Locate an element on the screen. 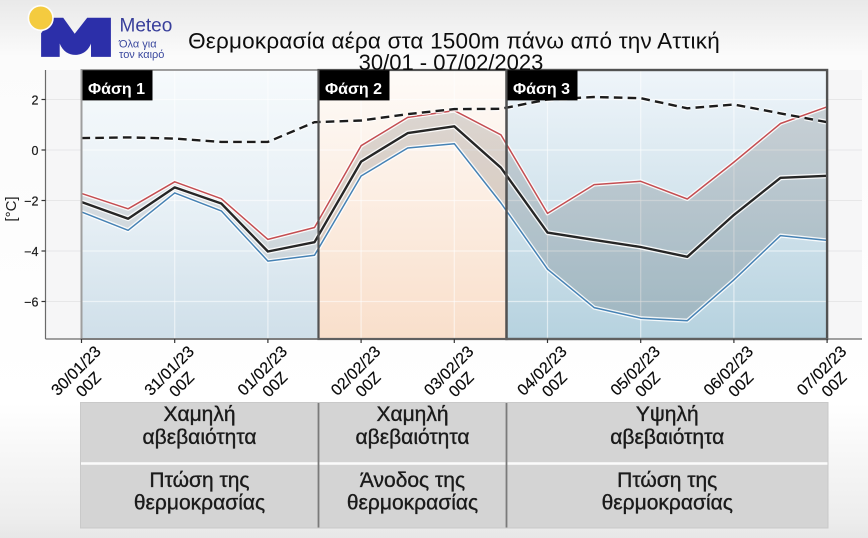  svg-text: Υψηλή is located at coordinates (667, 414).